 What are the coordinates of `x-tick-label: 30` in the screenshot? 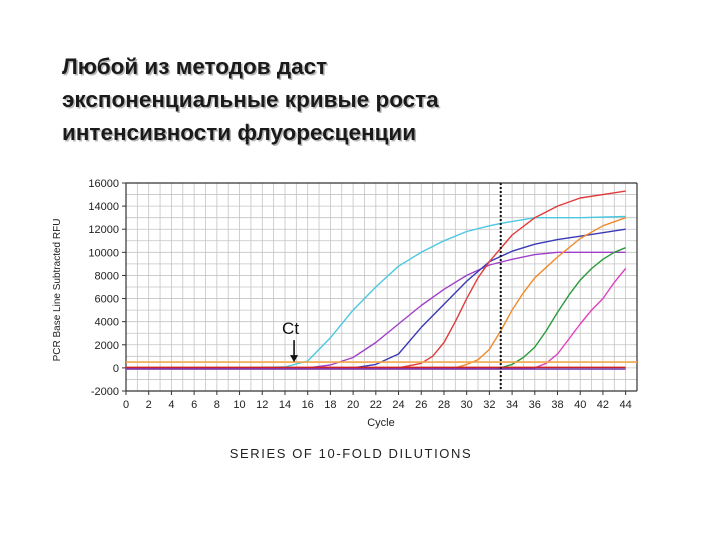 It's located at (467, 405).